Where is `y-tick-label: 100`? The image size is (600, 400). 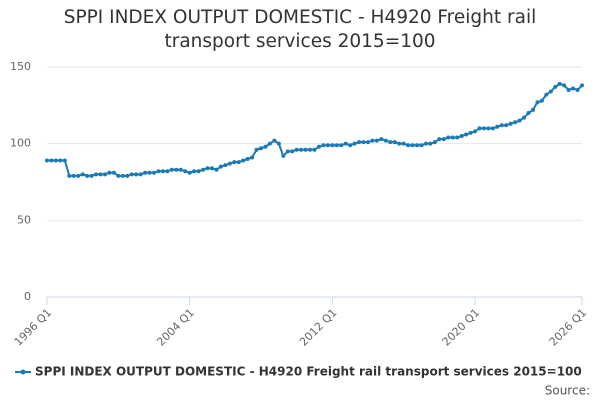
y-tick-label: 100 is located at coordinates (20, 143).